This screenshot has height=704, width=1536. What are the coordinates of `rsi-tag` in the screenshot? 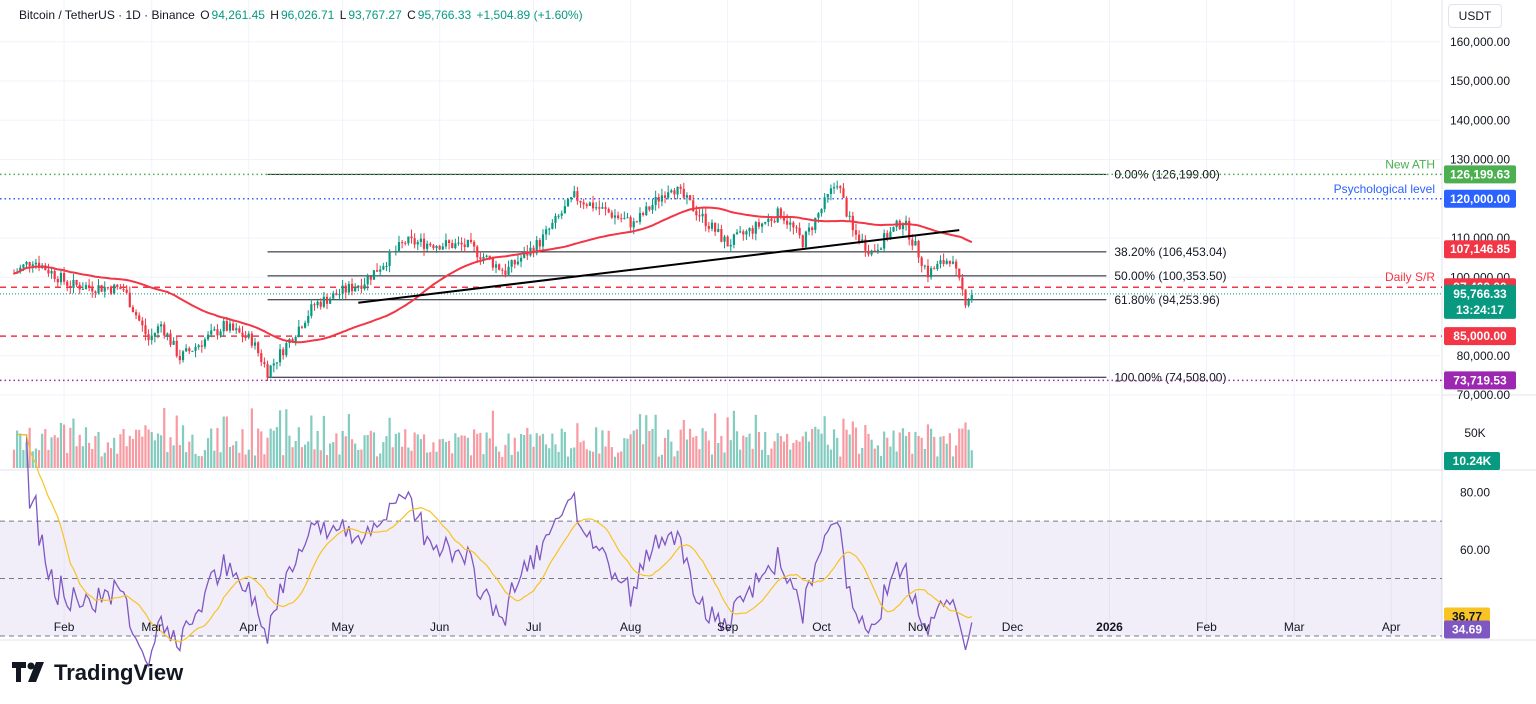 It's located at (1467, 629).